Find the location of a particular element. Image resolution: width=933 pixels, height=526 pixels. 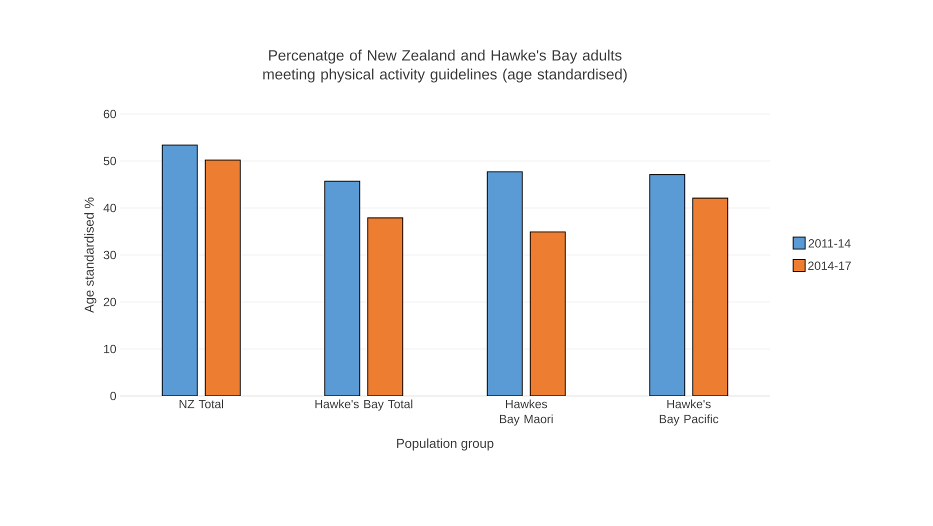

y-tick-label: 10 is located at coordinates (110, 349).